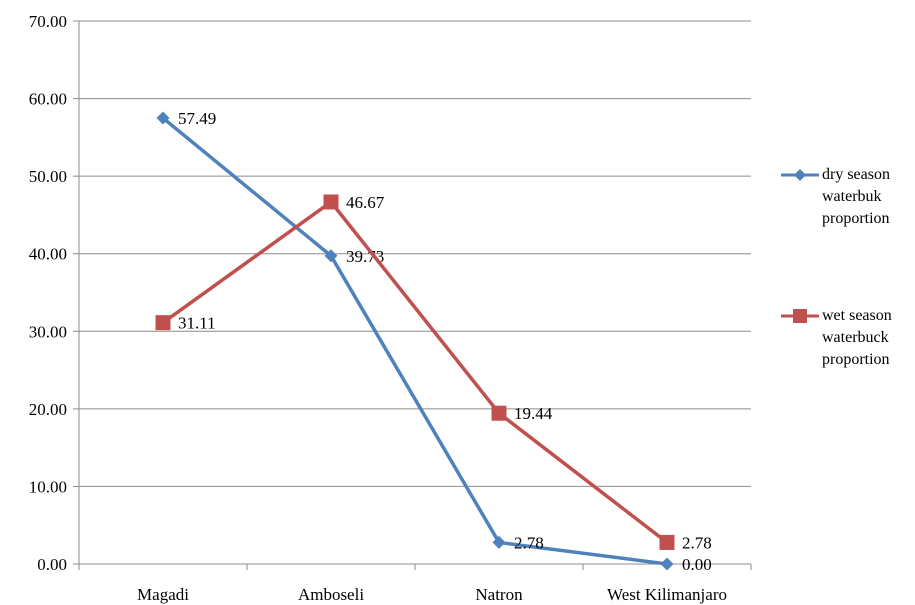 This screenshot has width=915, height=605. Describe the element at coordinates (48, 409) in the screenshot. I see `y-tick-label-2: 20.00` at that location.